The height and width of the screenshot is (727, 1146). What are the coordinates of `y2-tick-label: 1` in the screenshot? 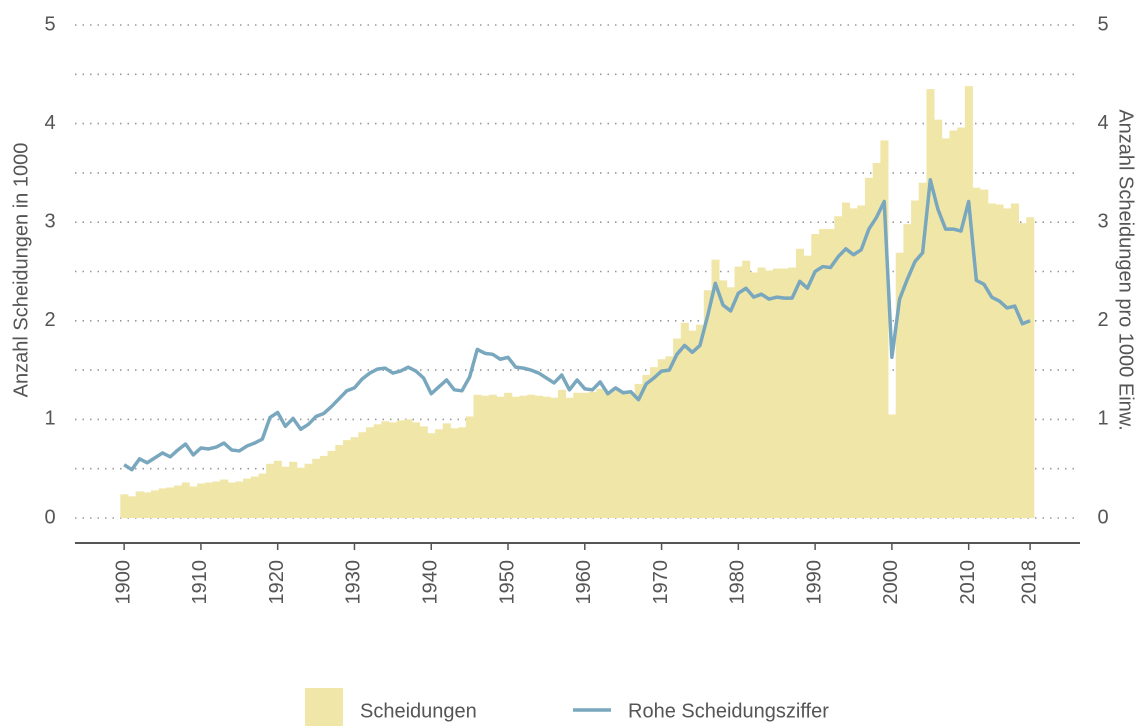 It's located at (1102, 419).